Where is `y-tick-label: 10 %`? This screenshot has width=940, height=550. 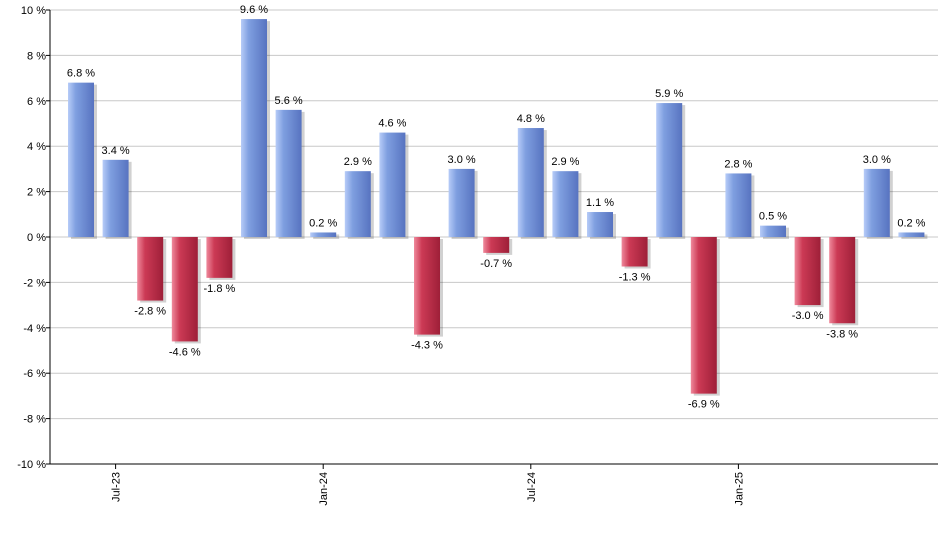 y-tick-label: 10 % is located at coordinates (33, 11).